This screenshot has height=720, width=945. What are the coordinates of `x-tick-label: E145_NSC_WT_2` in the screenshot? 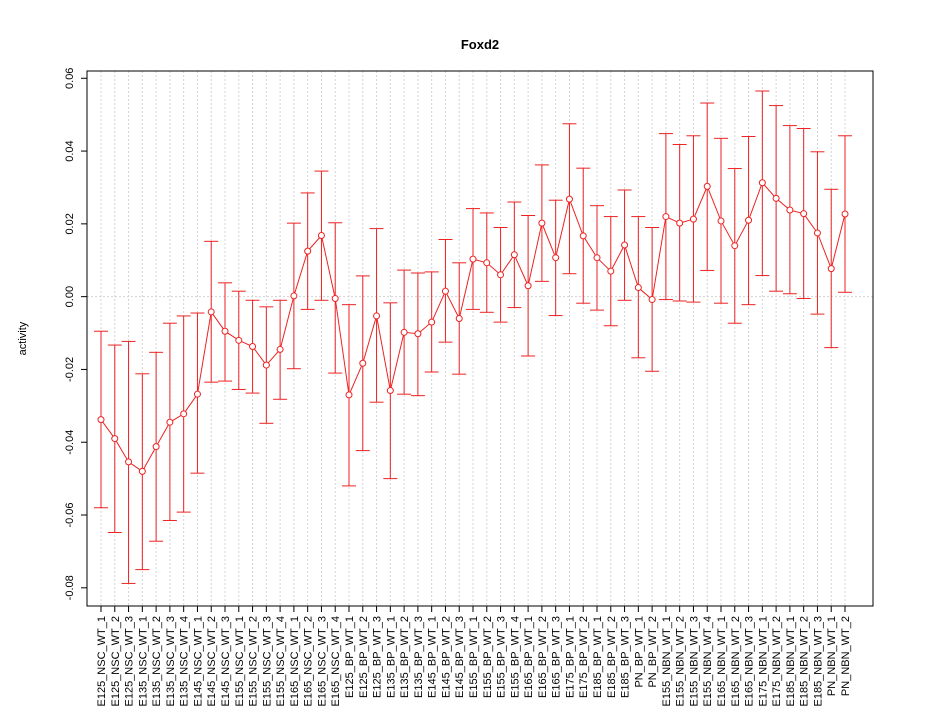 It's located at (212, 661).